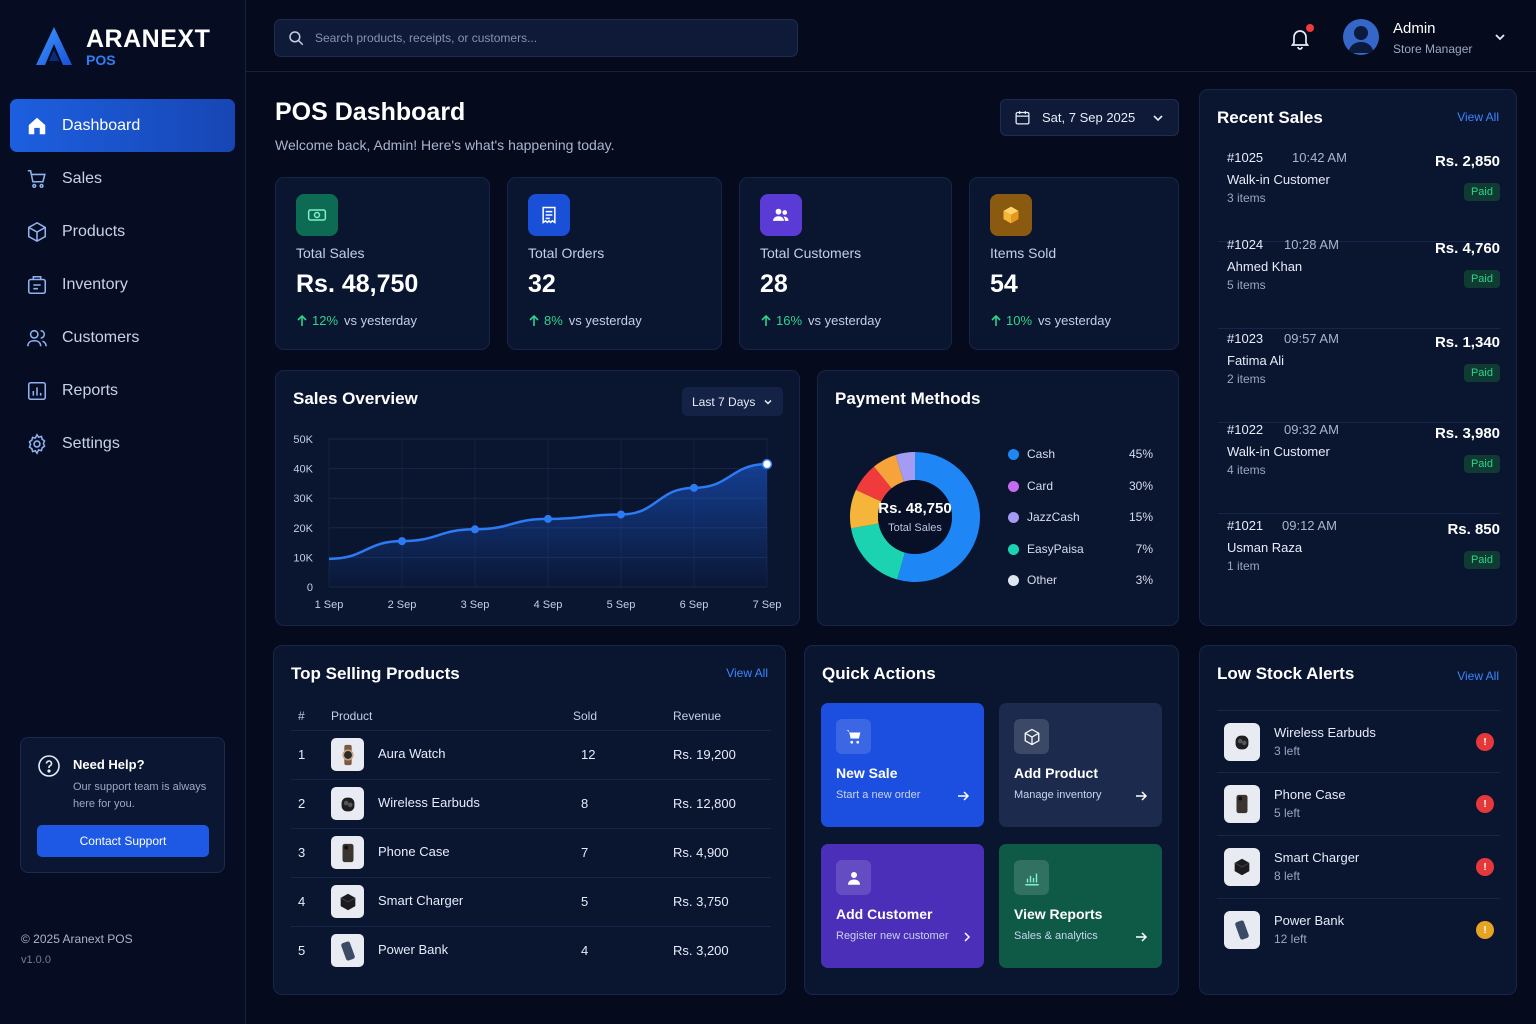  Describe the element at coordinates (1246, 470) in the screenshot. I see `sale-items: 4 items` at that location.